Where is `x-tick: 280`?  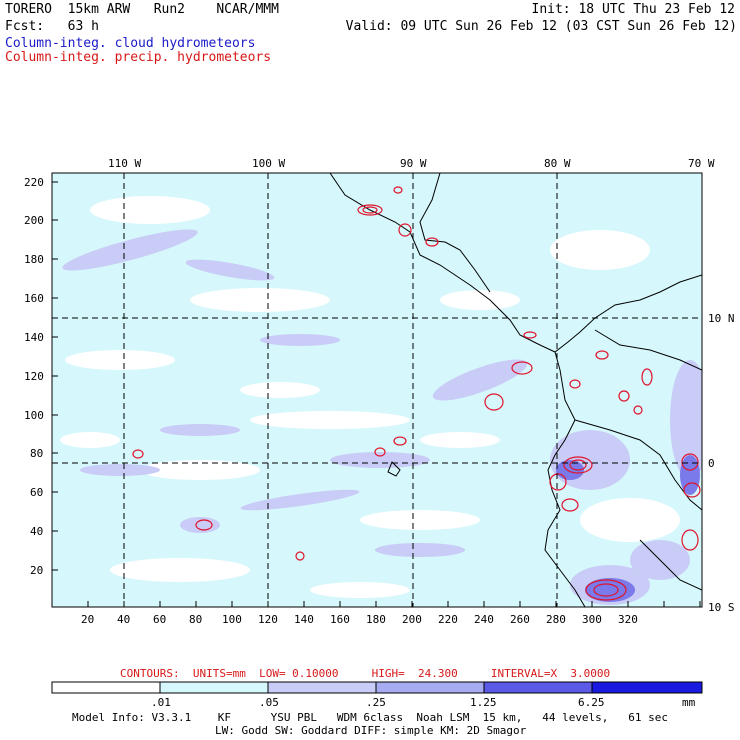 x-tick: 280 is located at coordinates (556, 619).